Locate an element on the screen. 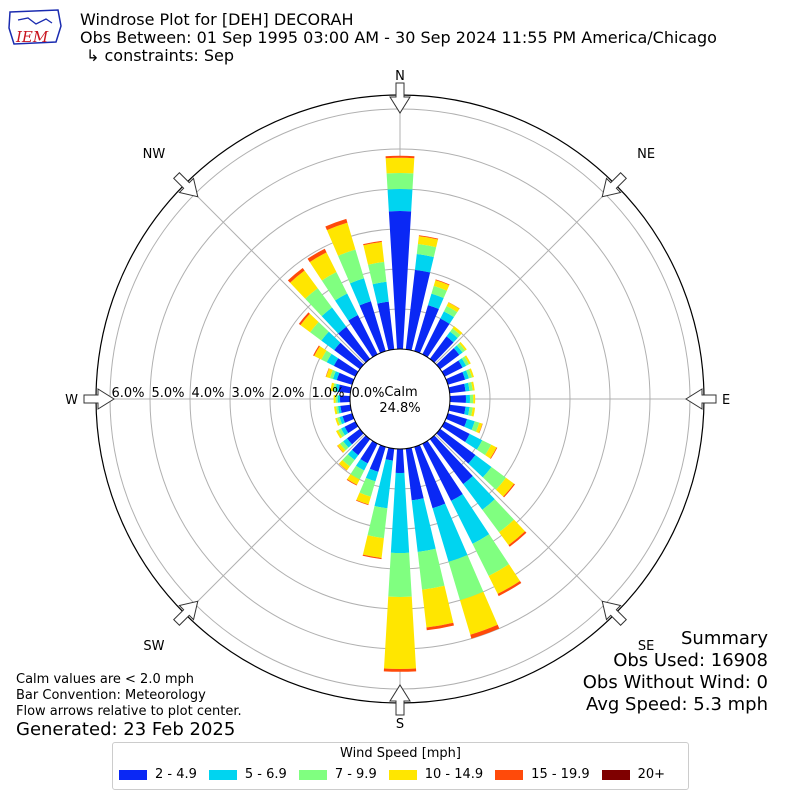 The image size is (800, 800). legend-item: 7 - 9.9 is located at coordinates (337, 774).